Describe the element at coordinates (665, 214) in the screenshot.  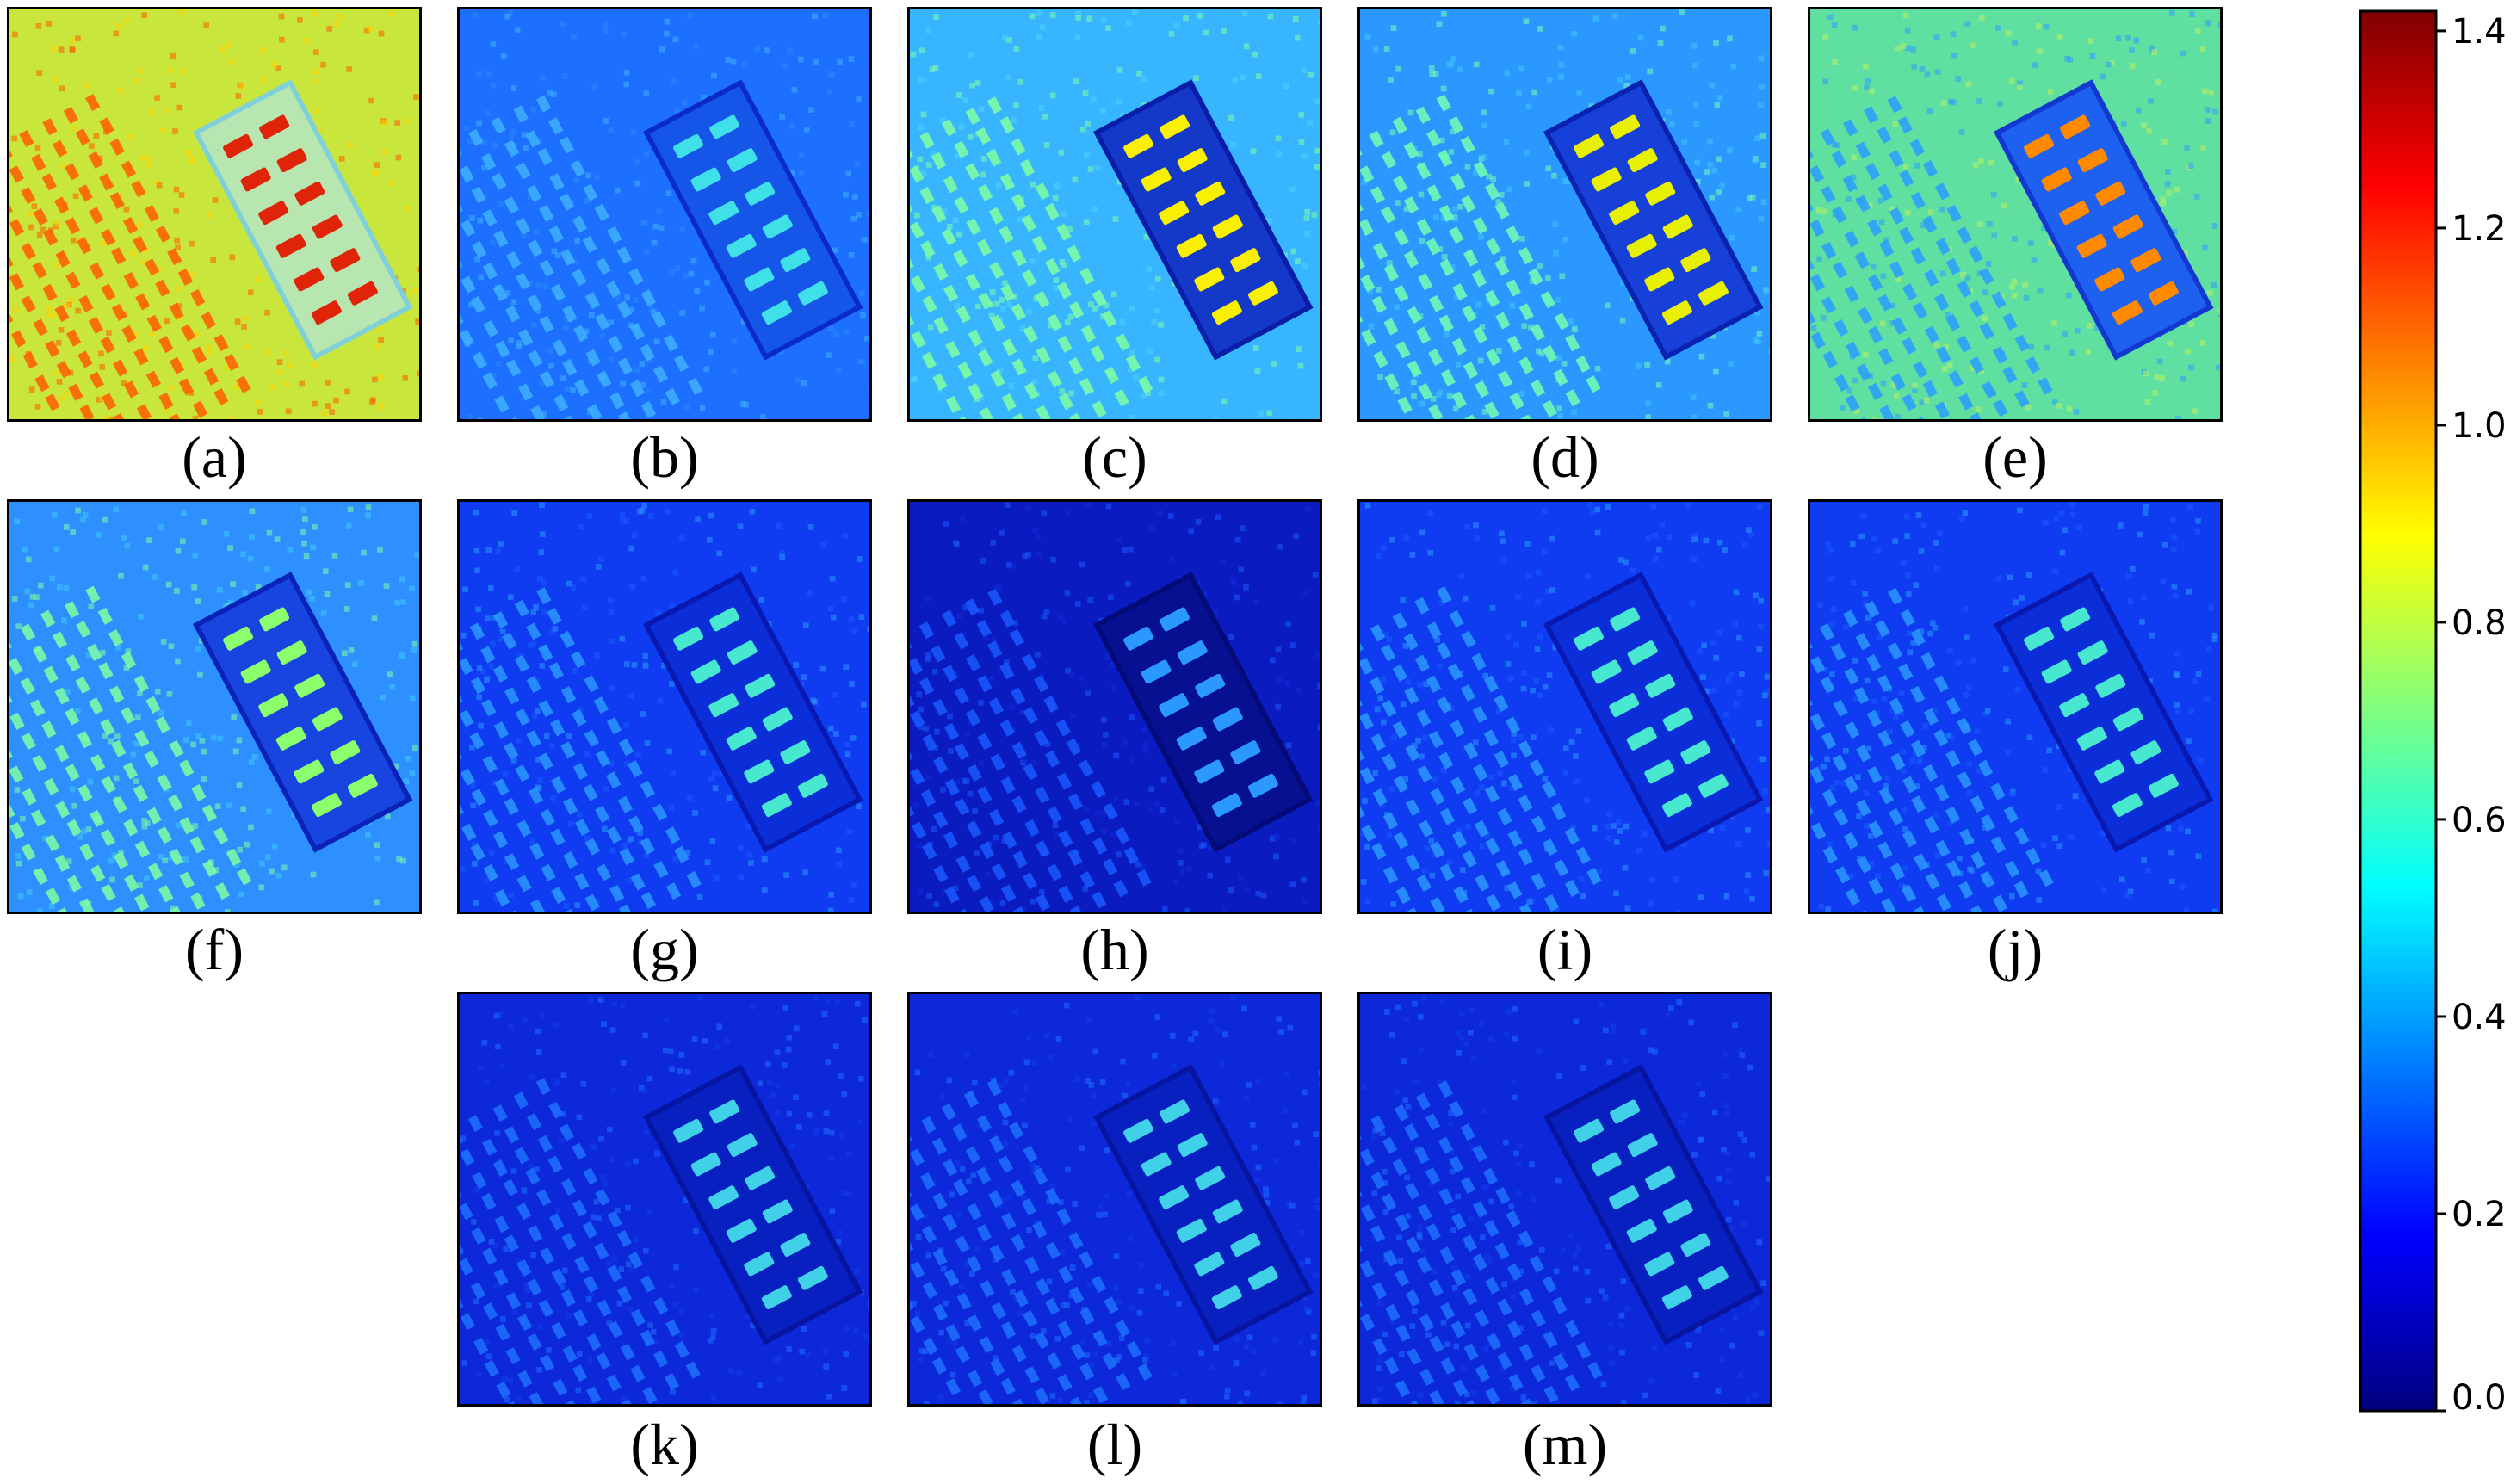
I see `map-b` at that location.